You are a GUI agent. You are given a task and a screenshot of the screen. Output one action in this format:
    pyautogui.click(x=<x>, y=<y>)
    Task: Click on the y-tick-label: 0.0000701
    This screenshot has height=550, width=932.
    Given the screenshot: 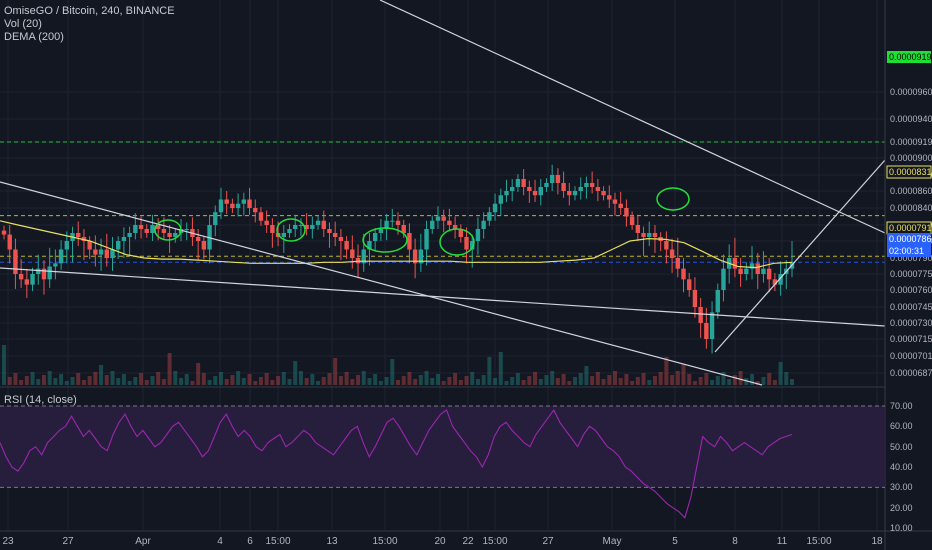 What is the action you would take?
    pyautogui.click(x=911, y=356)
    